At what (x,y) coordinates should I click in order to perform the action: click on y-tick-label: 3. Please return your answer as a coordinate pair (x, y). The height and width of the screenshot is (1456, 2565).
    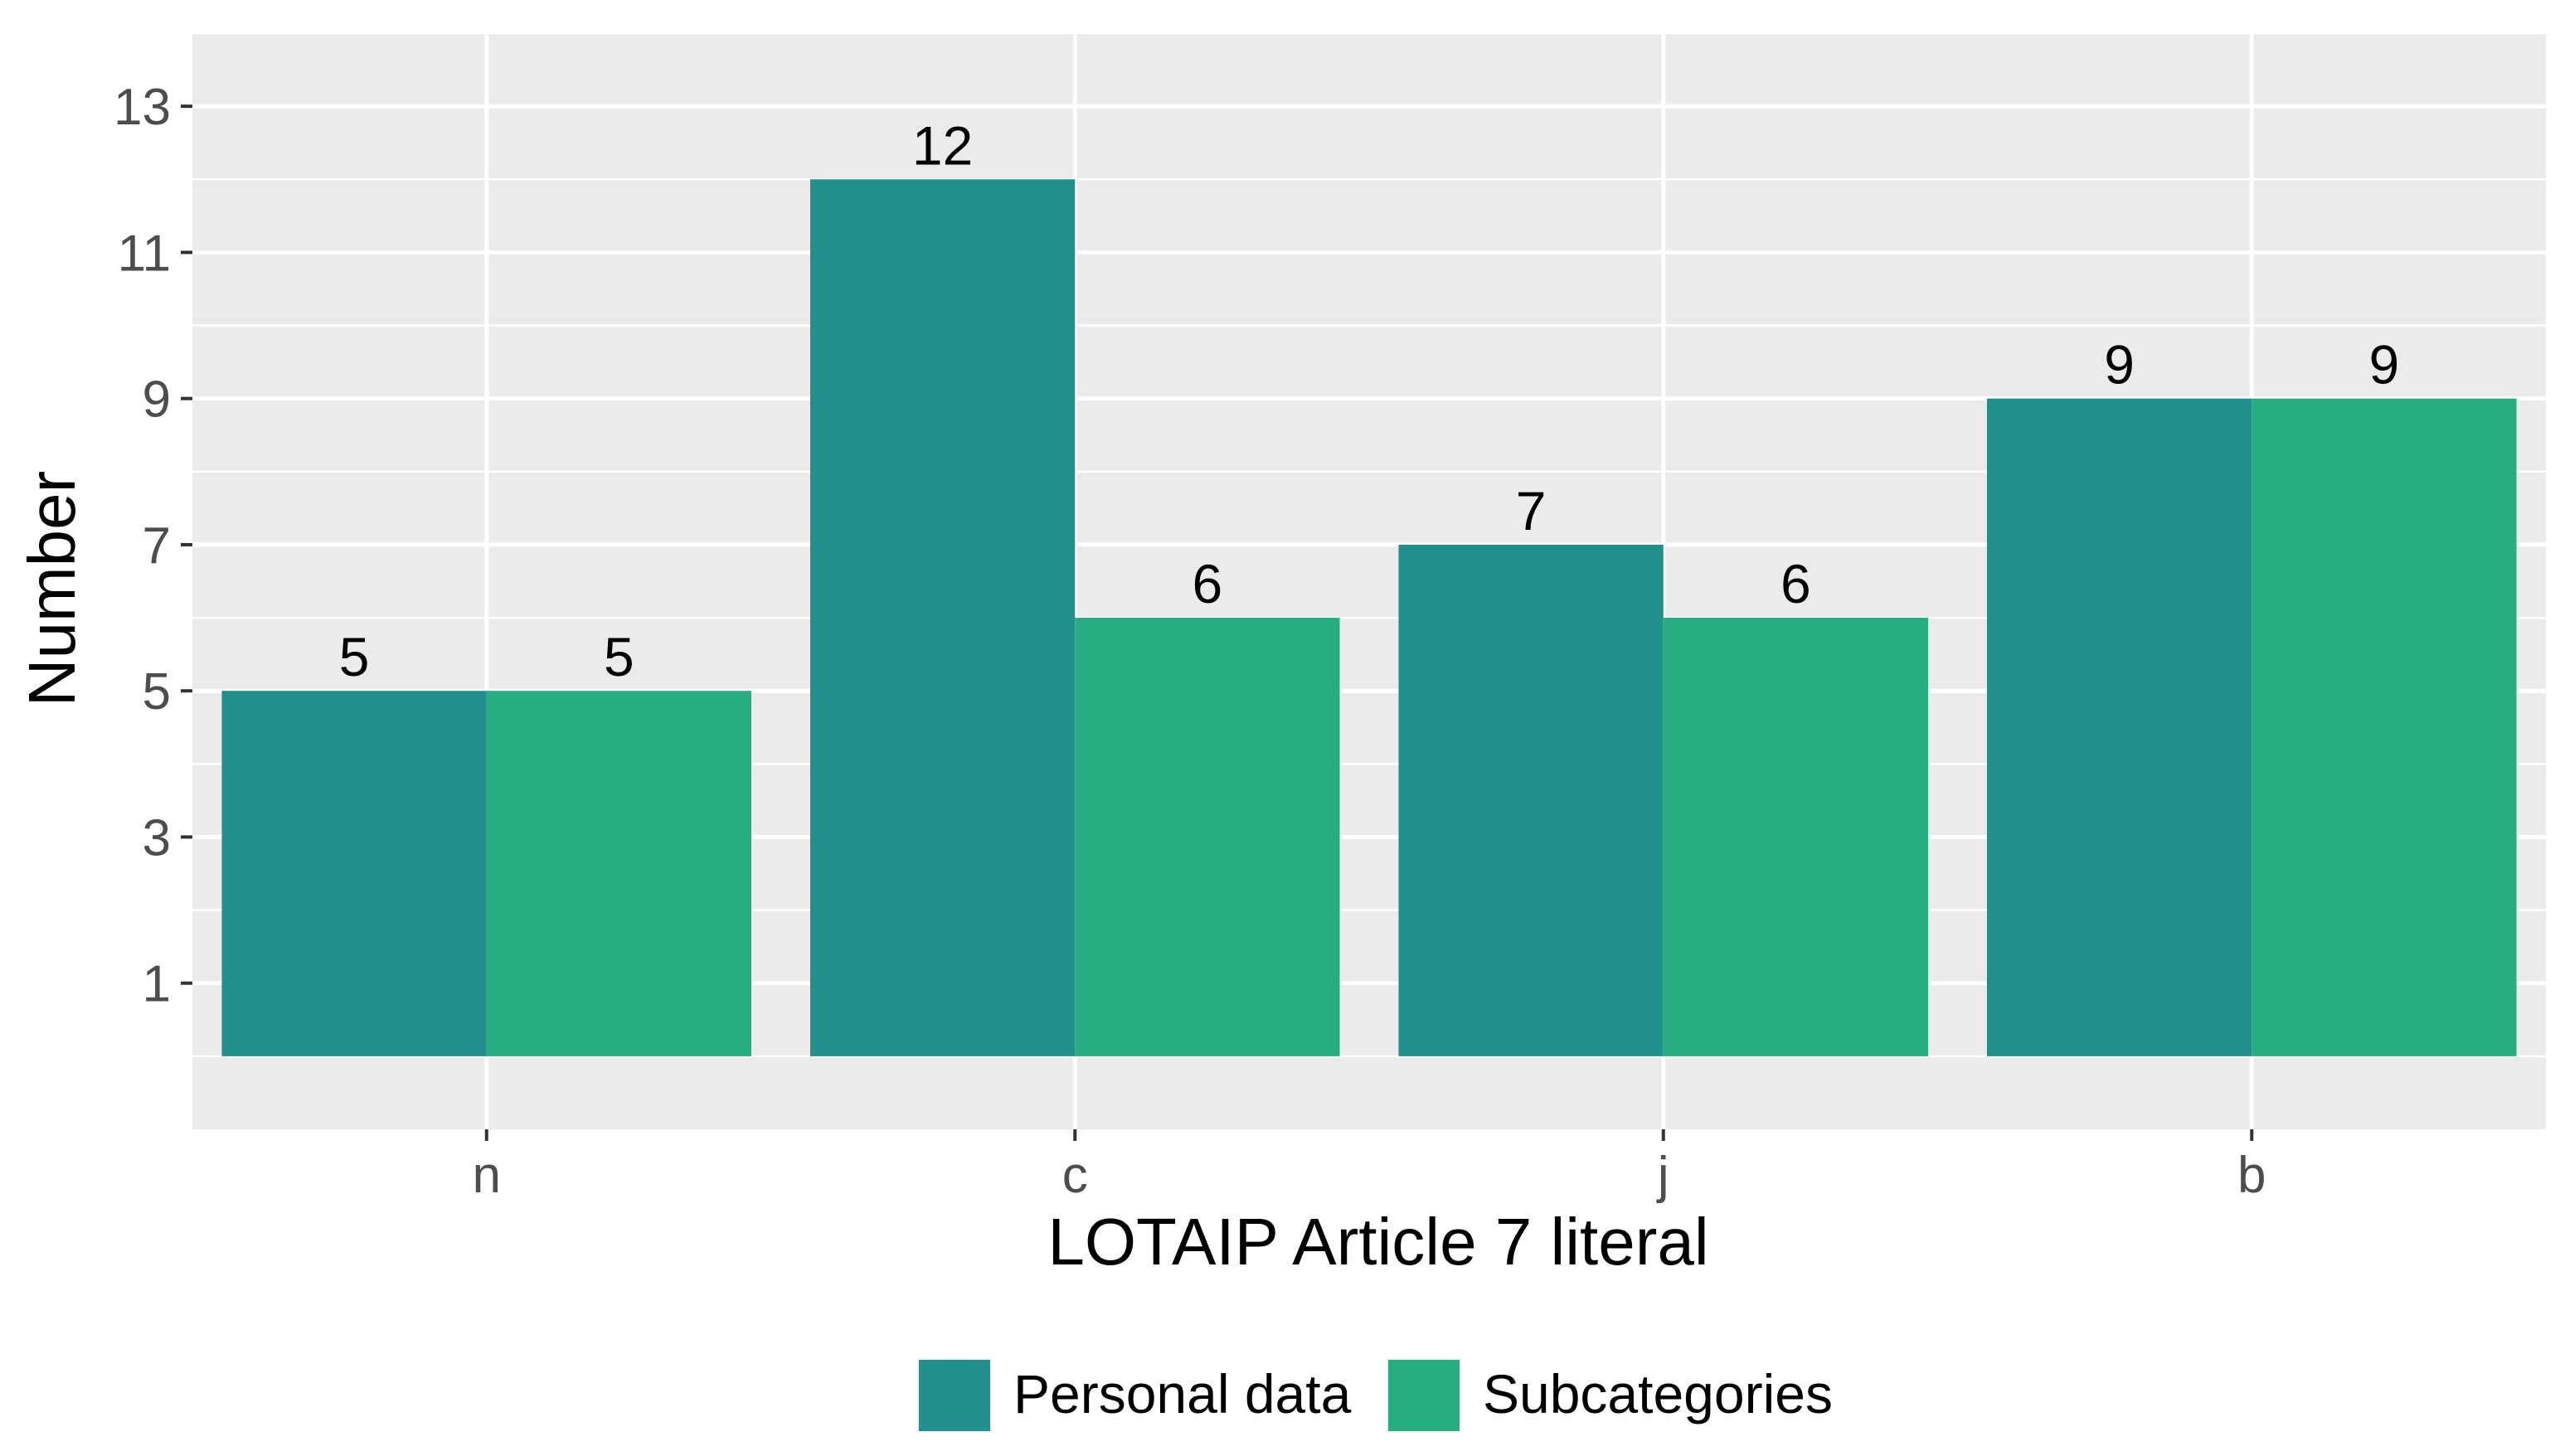
    Looking at the image, I should click on (157, 837).